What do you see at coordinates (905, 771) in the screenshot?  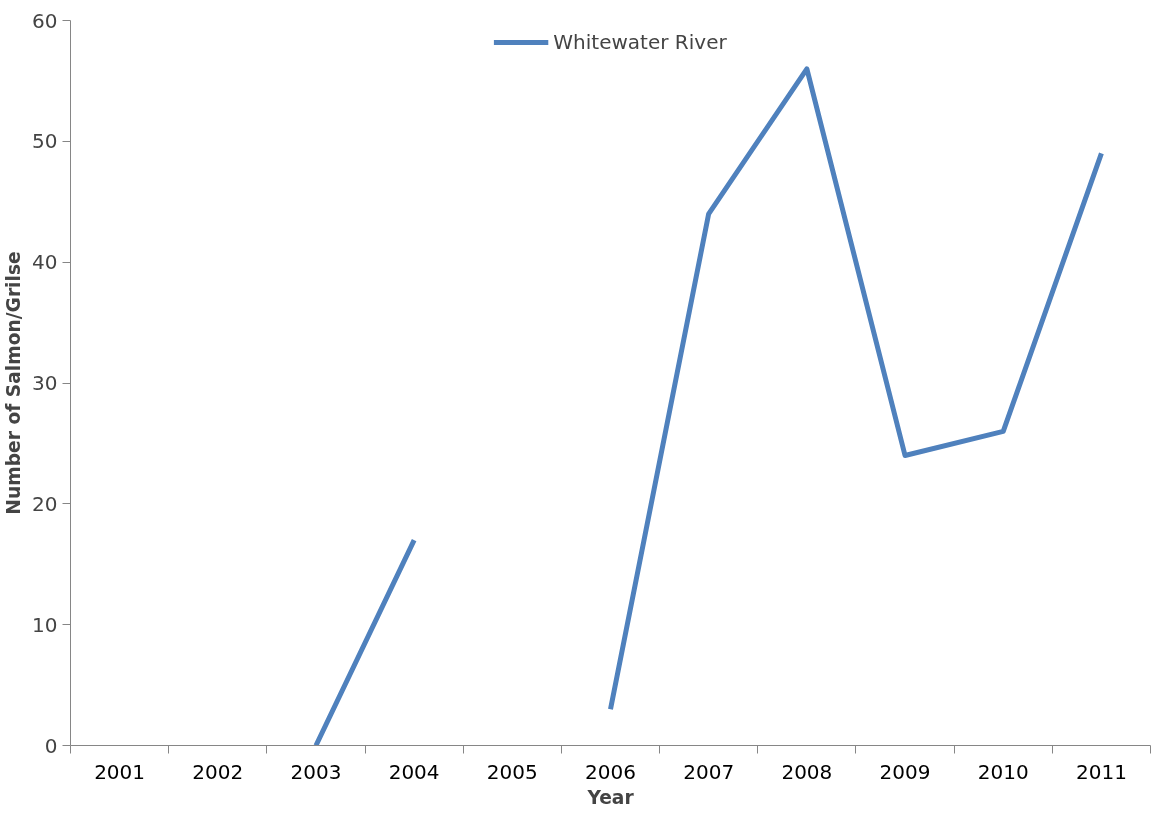 I see `x-tick-label: 2009` at bounding box center [905, 771].